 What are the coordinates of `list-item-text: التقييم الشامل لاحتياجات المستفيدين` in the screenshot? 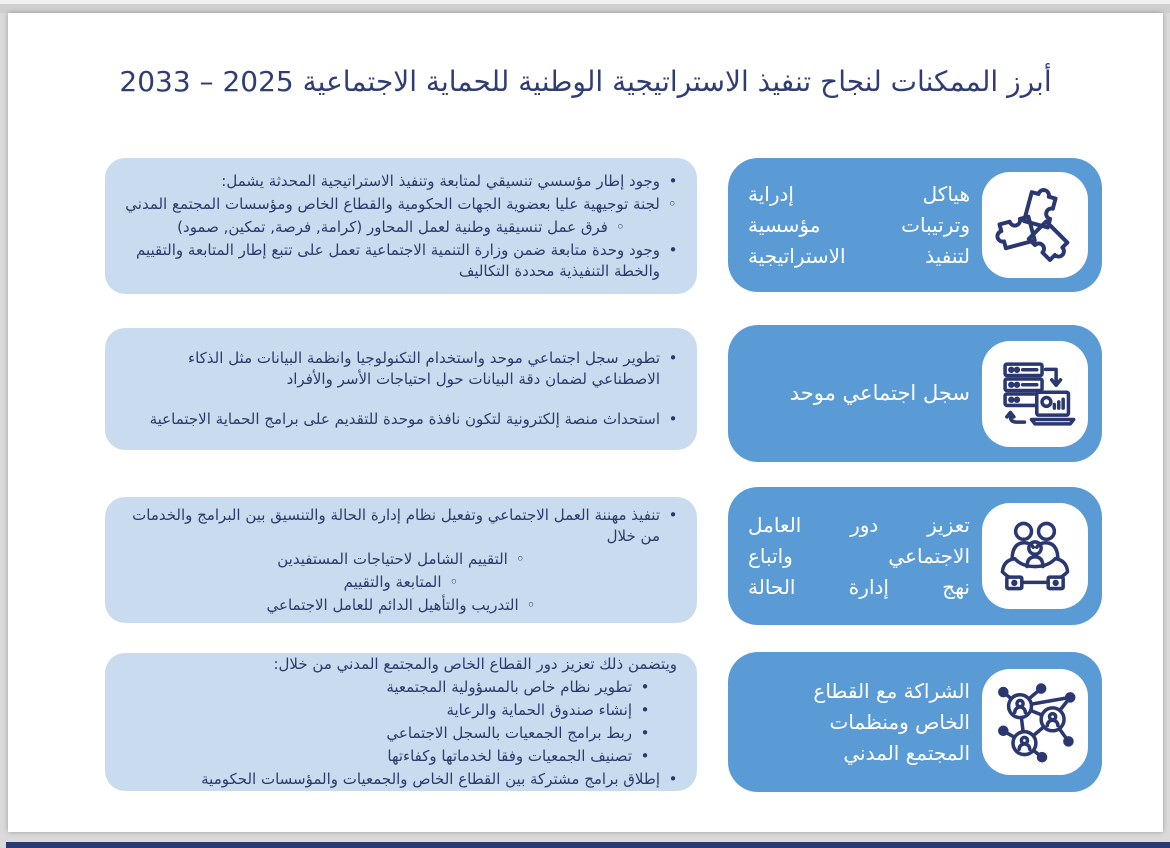 It's located at (392, 558).